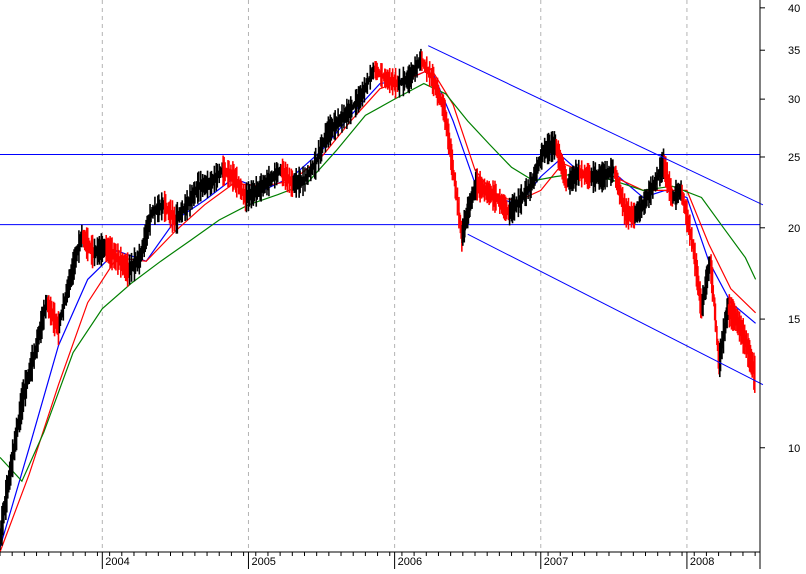 The height and width of the screenshot is (574, 806). What do you see at coordinates (263, 562) in the screenshot?
I see `x-tick-label-2005: 2005` at bounding box center [263, 562].